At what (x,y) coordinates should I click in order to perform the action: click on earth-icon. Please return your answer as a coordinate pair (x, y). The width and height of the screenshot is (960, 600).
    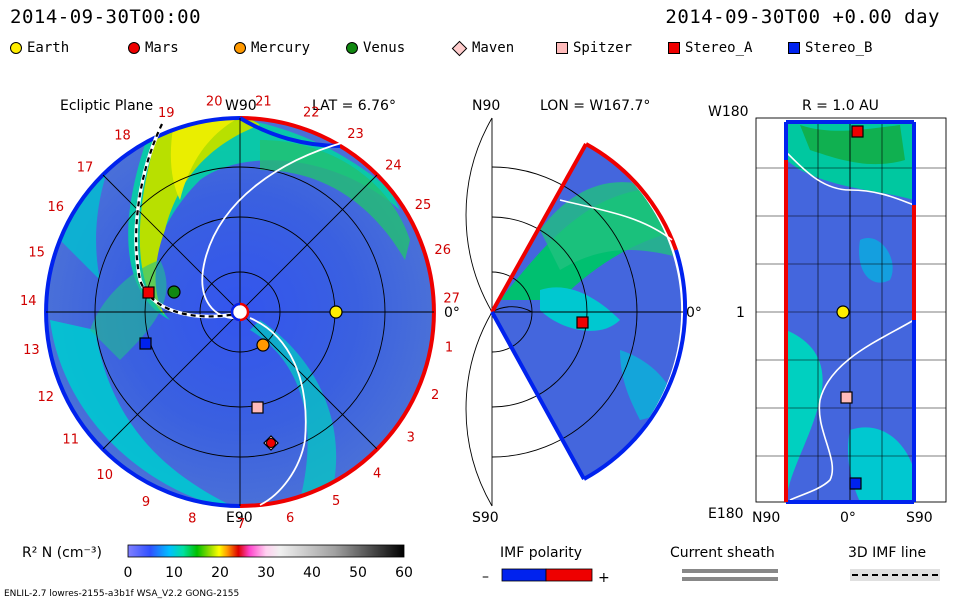
    Looking at the image, I should click on (16, 48).